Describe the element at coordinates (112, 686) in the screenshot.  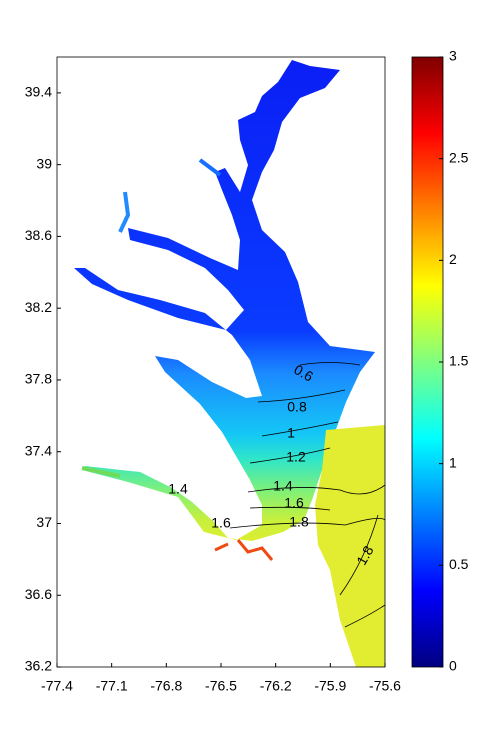
I see `x-tick-label: -77.1` at that location.